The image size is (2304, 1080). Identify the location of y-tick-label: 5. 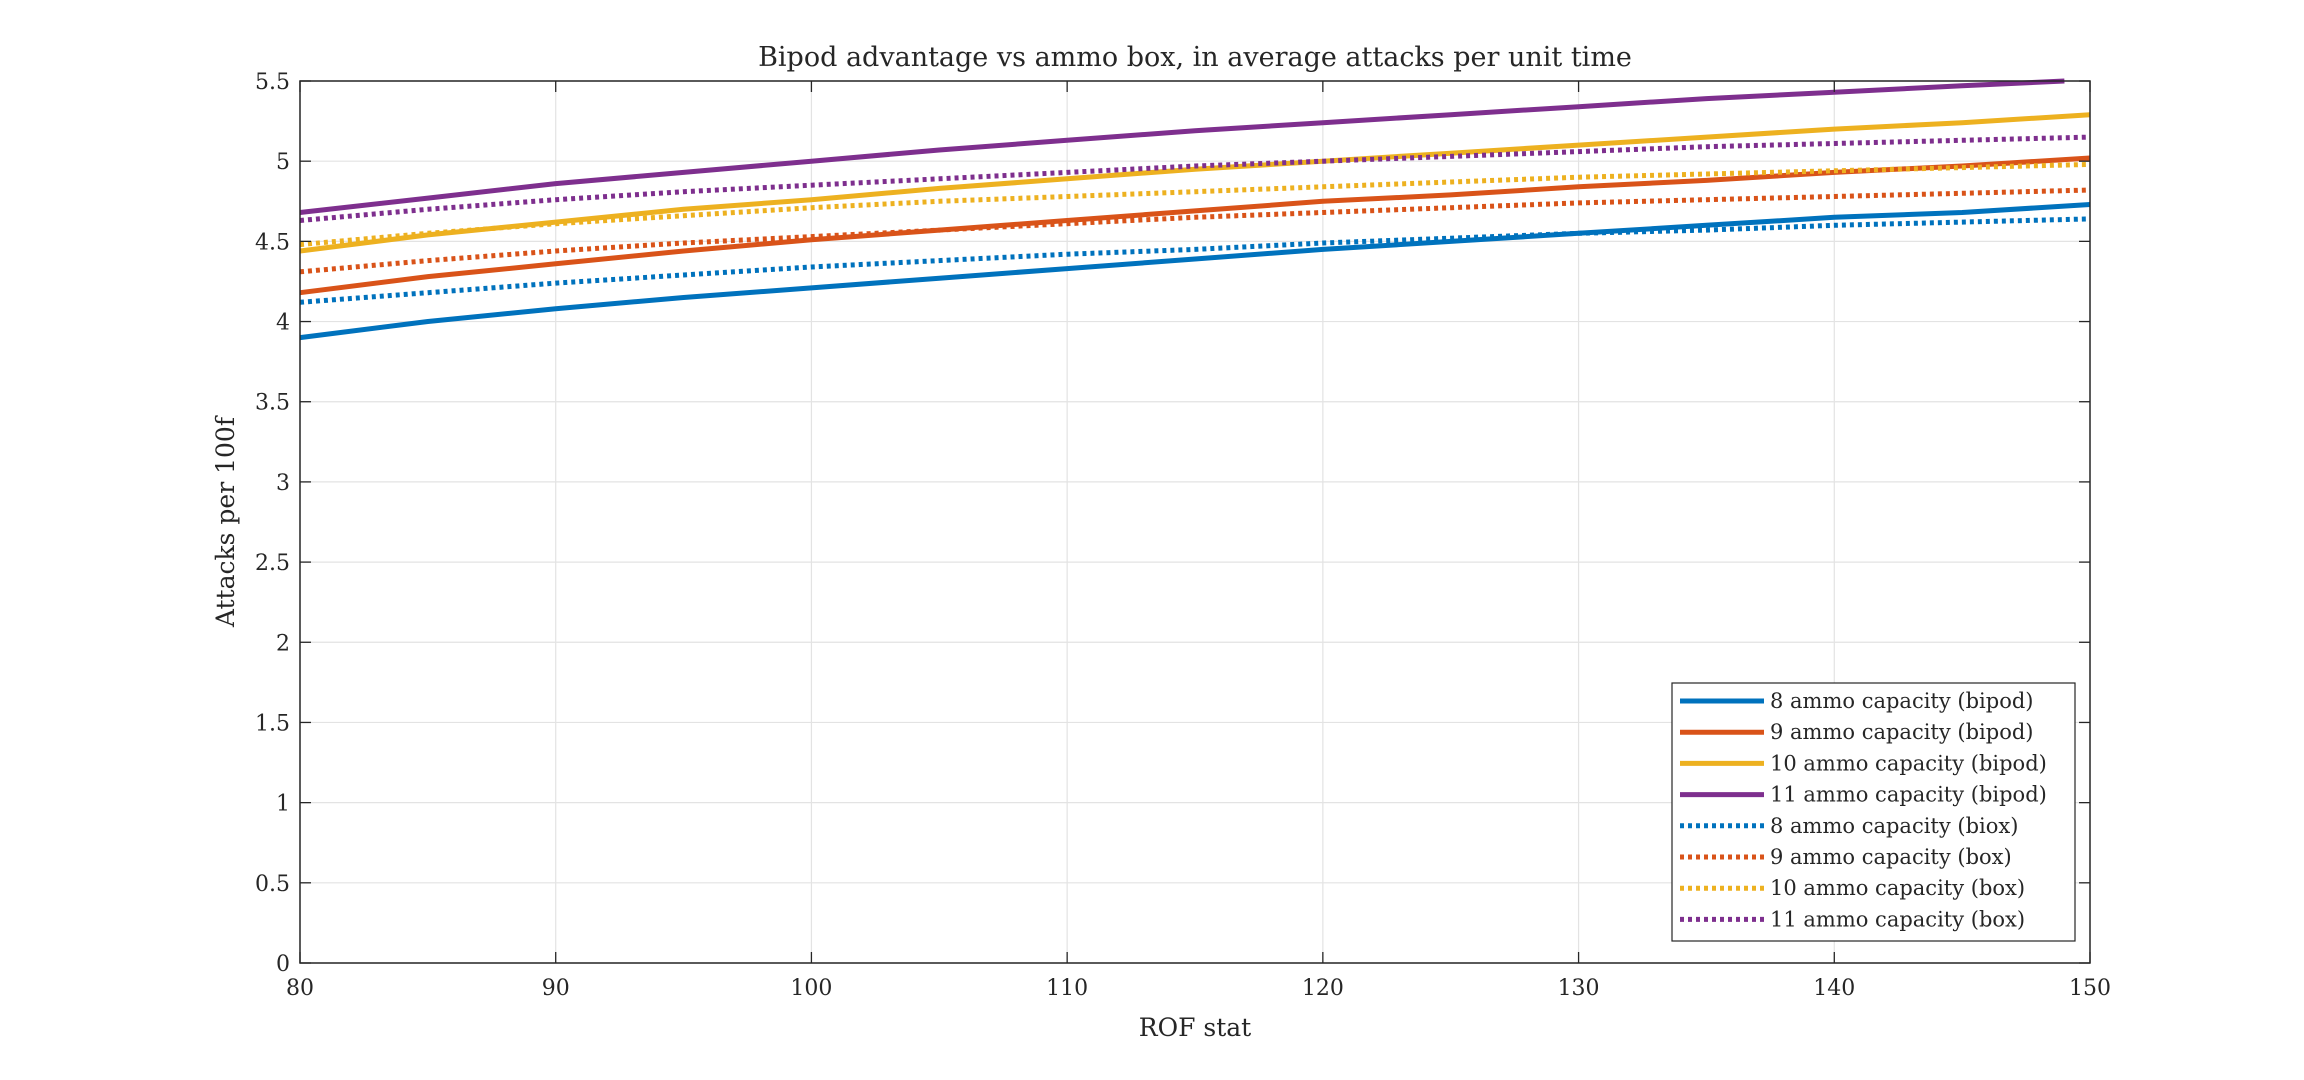
(283, 162).